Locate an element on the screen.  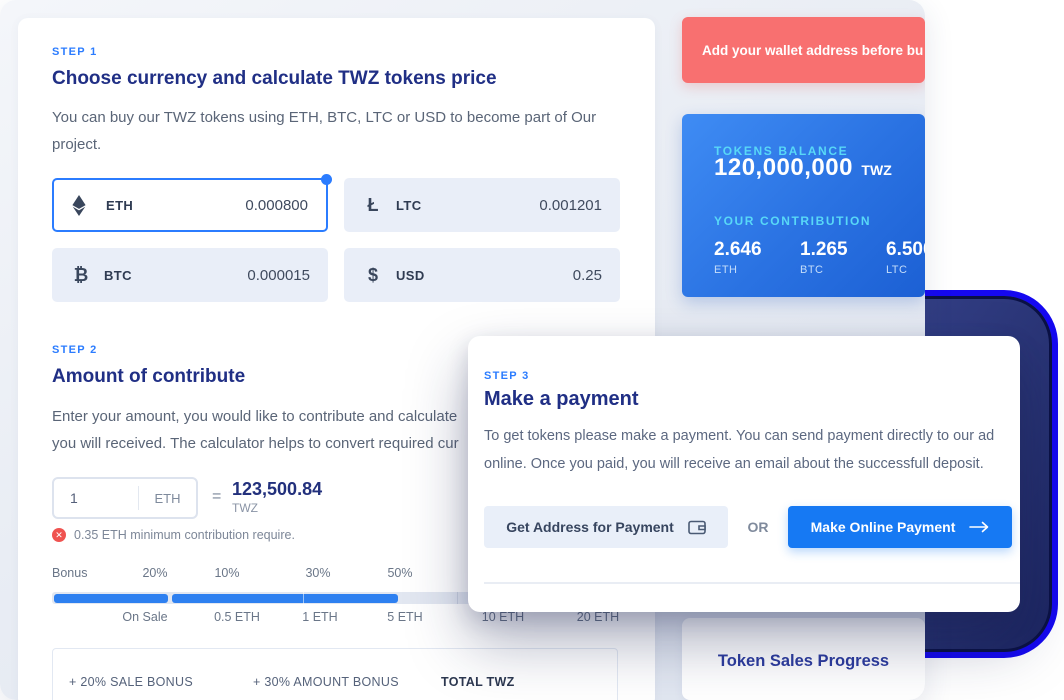
contribution-currency: BTC is located at coordinates (812, 270).